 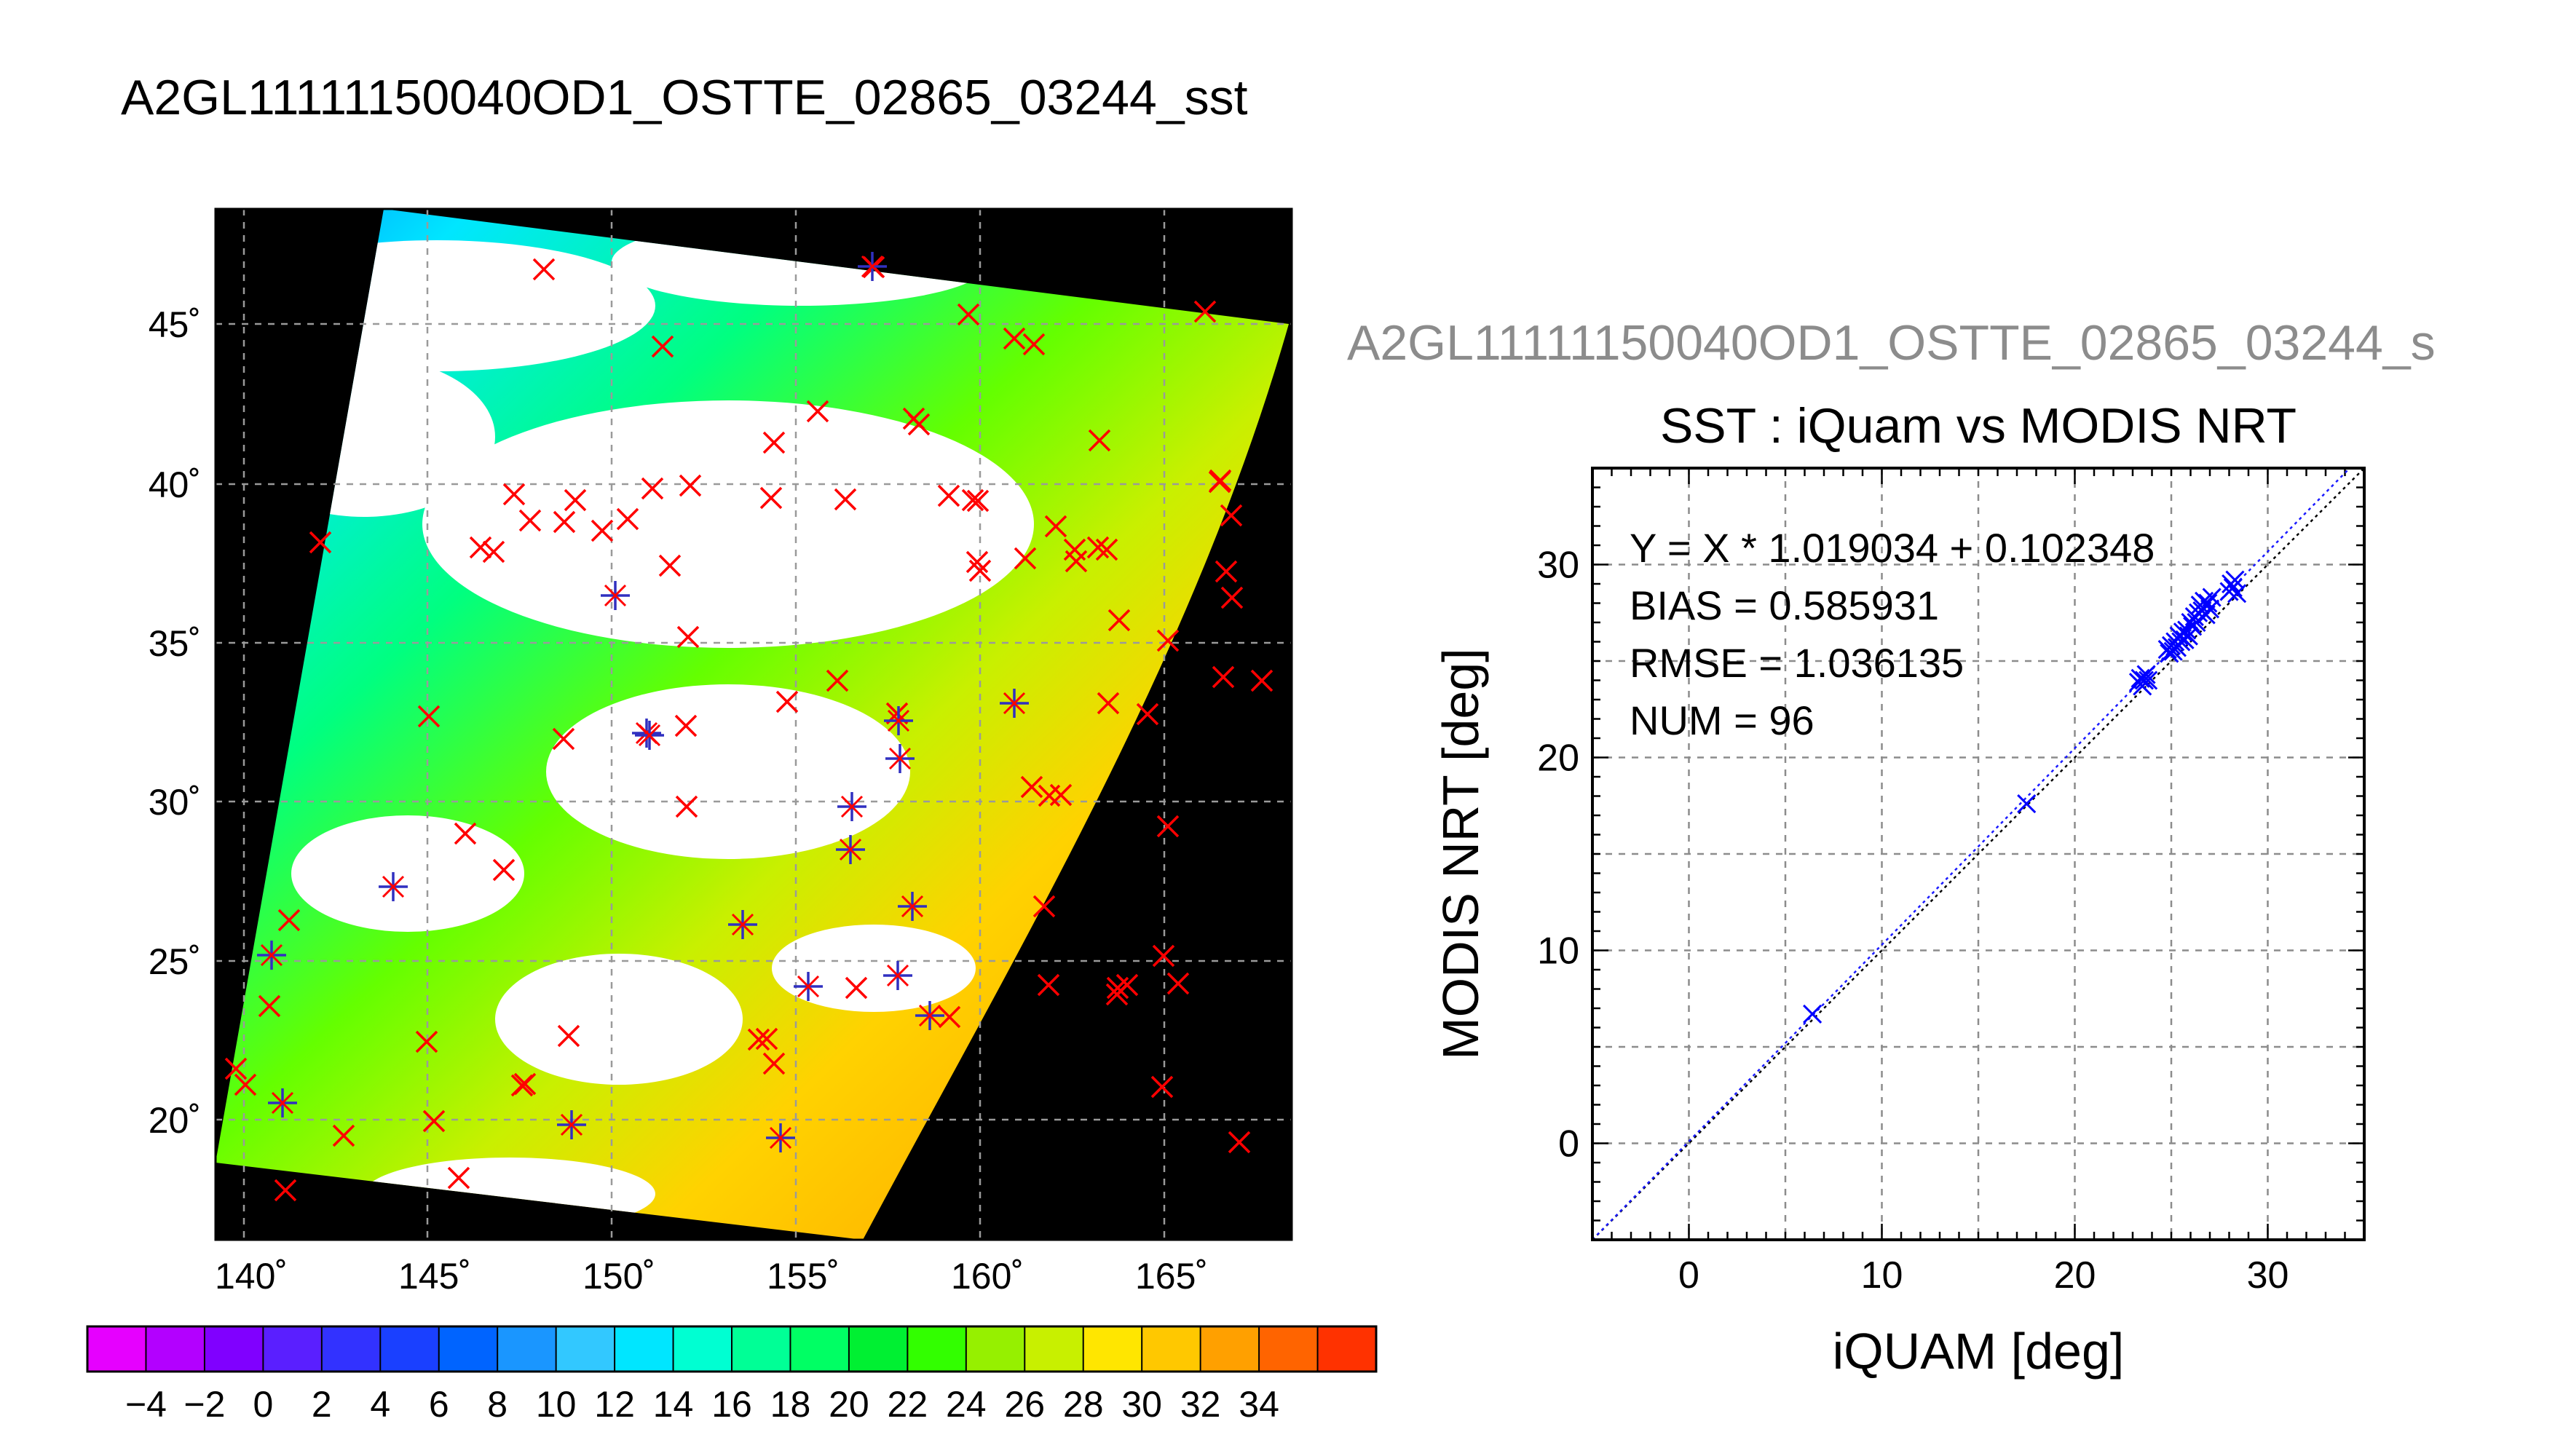 I want to click on lat-label: 30˚, so click(x=175, y=802).